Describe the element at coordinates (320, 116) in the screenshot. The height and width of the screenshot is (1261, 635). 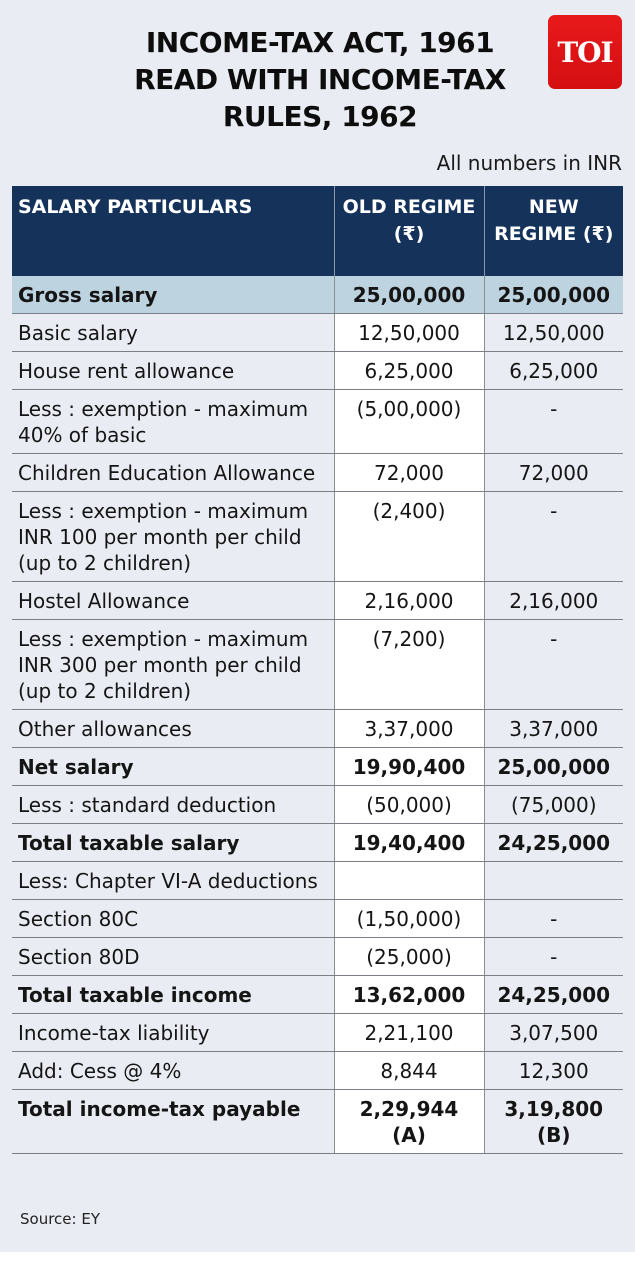
I see `title-line-3: RULES, 1962` at that location.